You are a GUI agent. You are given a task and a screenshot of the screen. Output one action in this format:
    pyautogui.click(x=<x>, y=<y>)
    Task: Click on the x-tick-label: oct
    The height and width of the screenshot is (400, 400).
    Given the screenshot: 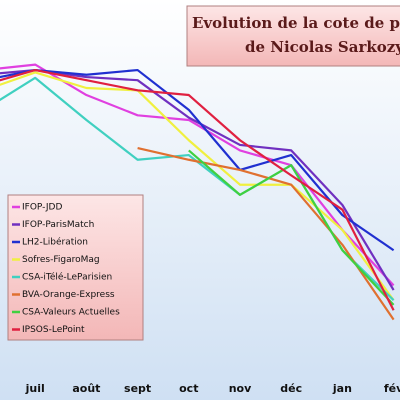 What is the action you would take?
    pyautogui.click(x=188, y=388)
    